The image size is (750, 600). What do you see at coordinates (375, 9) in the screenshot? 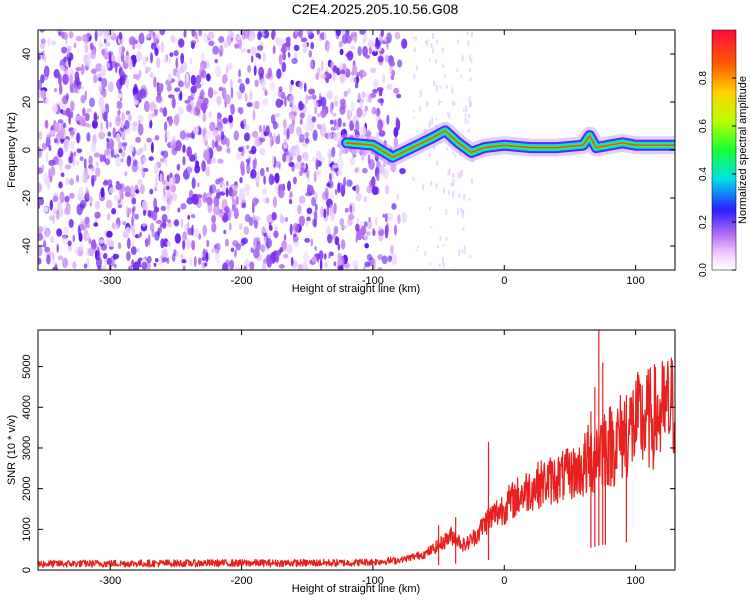
I see `figure-title: C2E4.2025.205.10.56.G08` at bounding box center [375, 9].